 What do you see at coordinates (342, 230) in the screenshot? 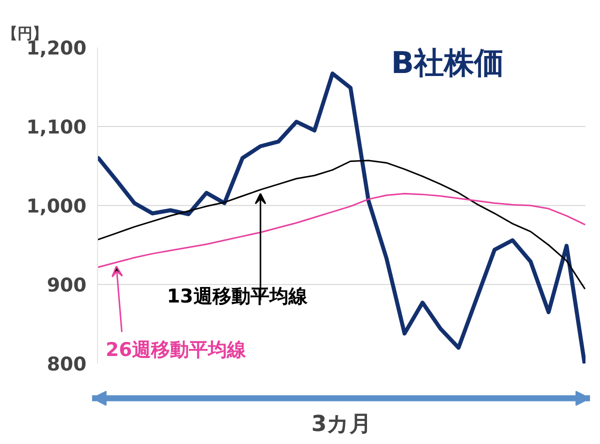
I see `line-series` at bounding box center [342, 230].